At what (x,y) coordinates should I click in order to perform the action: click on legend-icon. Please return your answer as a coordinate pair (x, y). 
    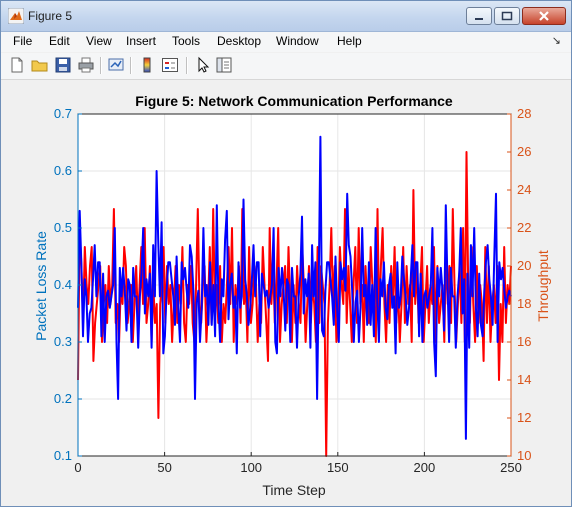
    Looking at the image, I should click on (170, 65).